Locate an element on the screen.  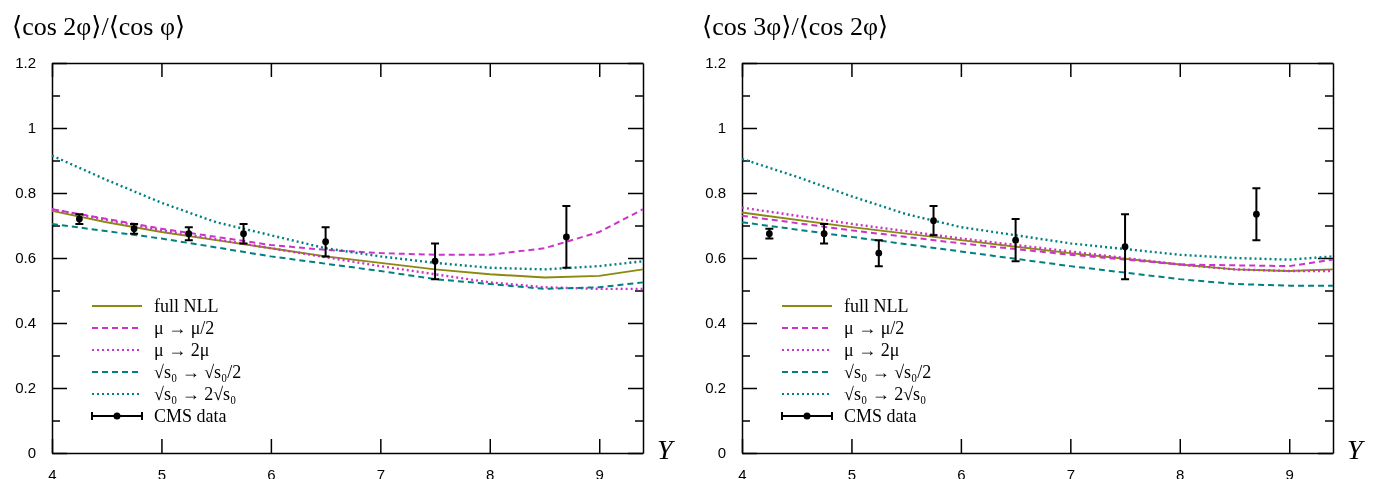
chart-title: ⟨cos 3φ⟩/⟨cos 2φ⟩ is located at coordinates (795, 26).